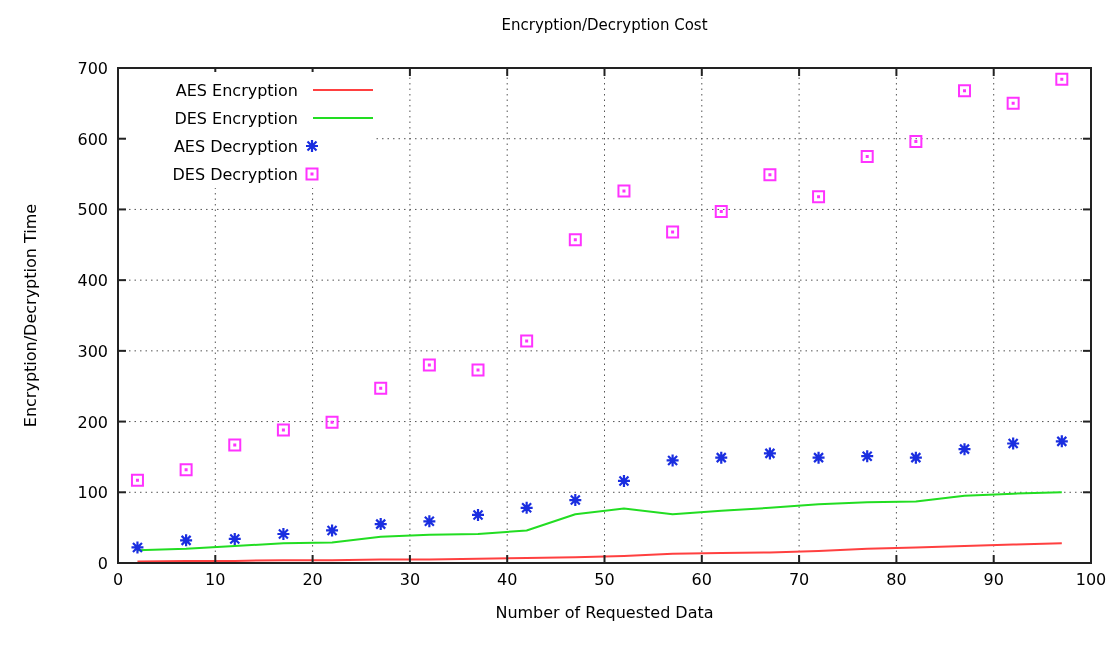 This screenshot has width=1109, height=648. Describe the element at coordinates (993, 579) in the screenshot. I see `x-tick-label: 90` at that location.